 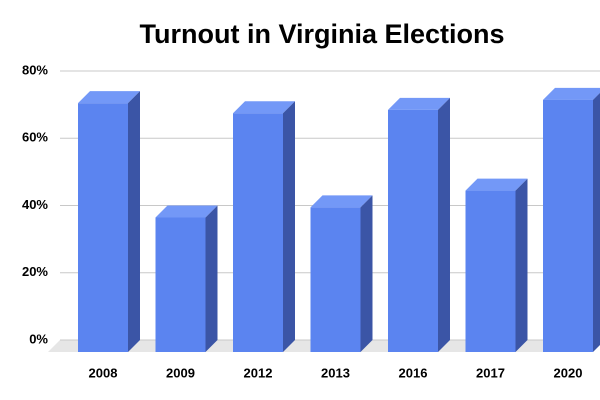 What do you see at coordinates (35, 69) in the screenshot?
I see `y-tick-label: 80%` at bounding box center [35, 69].